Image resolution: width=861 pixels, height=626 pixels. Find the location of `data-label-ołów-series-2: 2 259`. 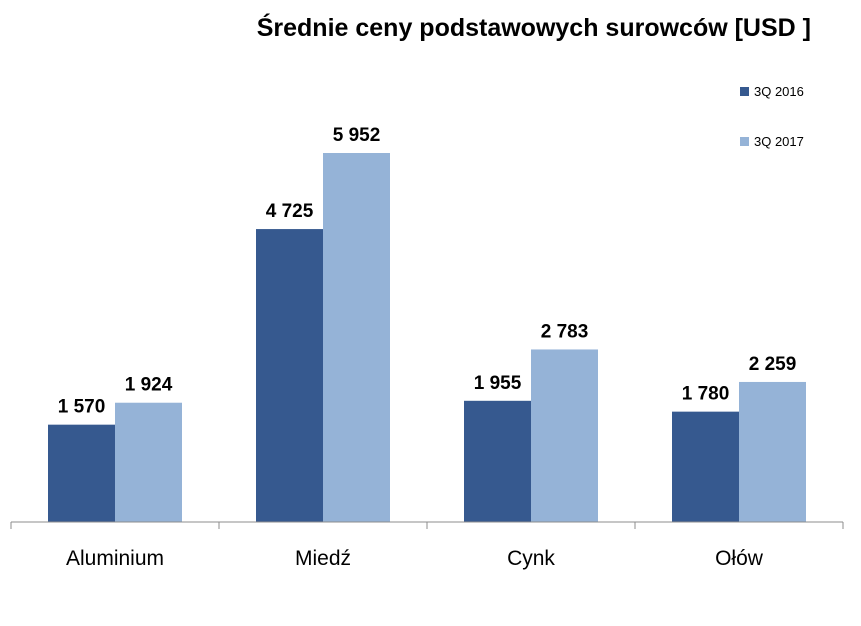

data-label-ołów-series-2: 2 259 is located at coordinates (773, 364).